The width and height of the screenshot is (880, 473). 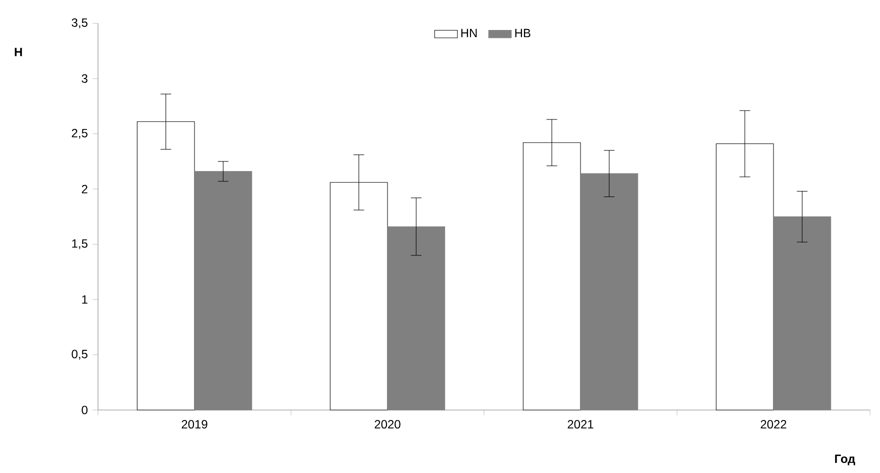 What do you see at coordinates (195, 424) in the screenshot?
I see `x-tick-label: 2019` at bounding box center [195, 424].